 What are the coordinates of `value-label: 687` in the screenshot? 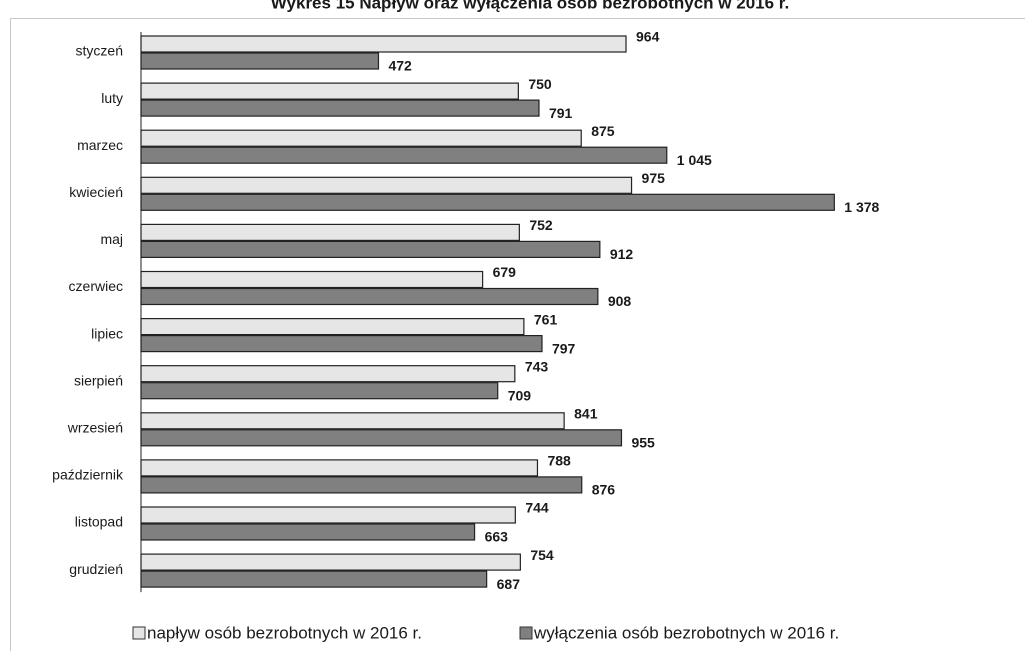 It's located at (509, 584).